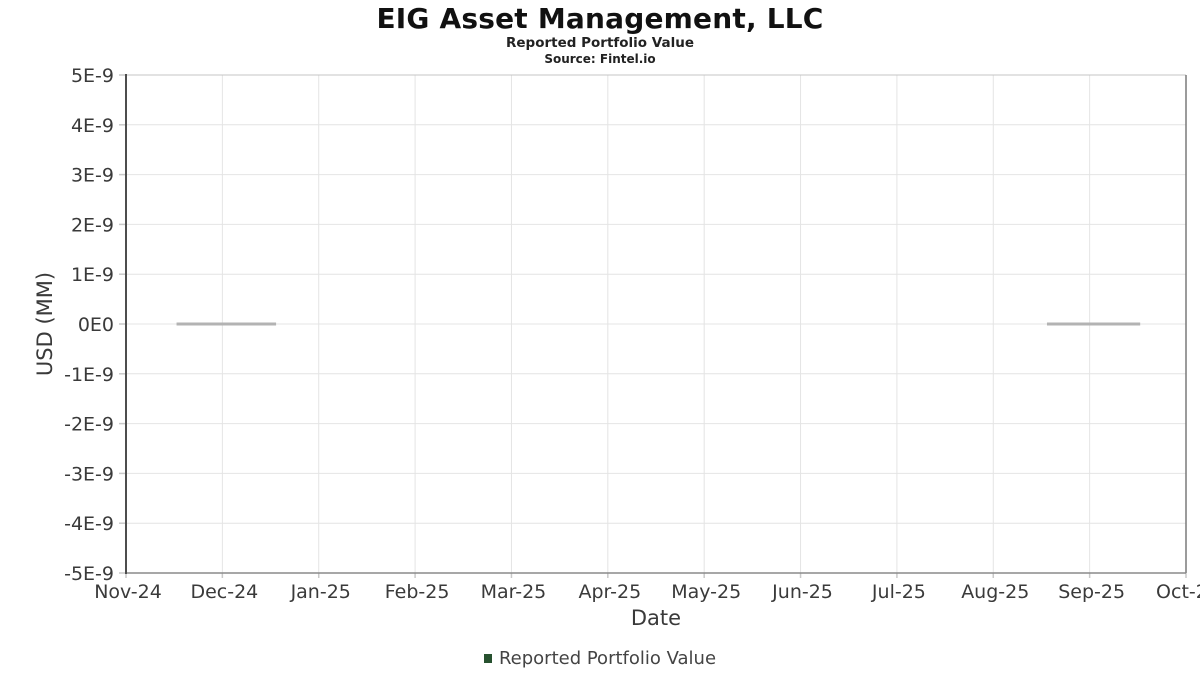 This screenshot has height=675, width=1200. What do you see at coordinates (514, 592) in the screenshot?
I see `x-tick-label: Mar-25` at bounding box center [514, 592].